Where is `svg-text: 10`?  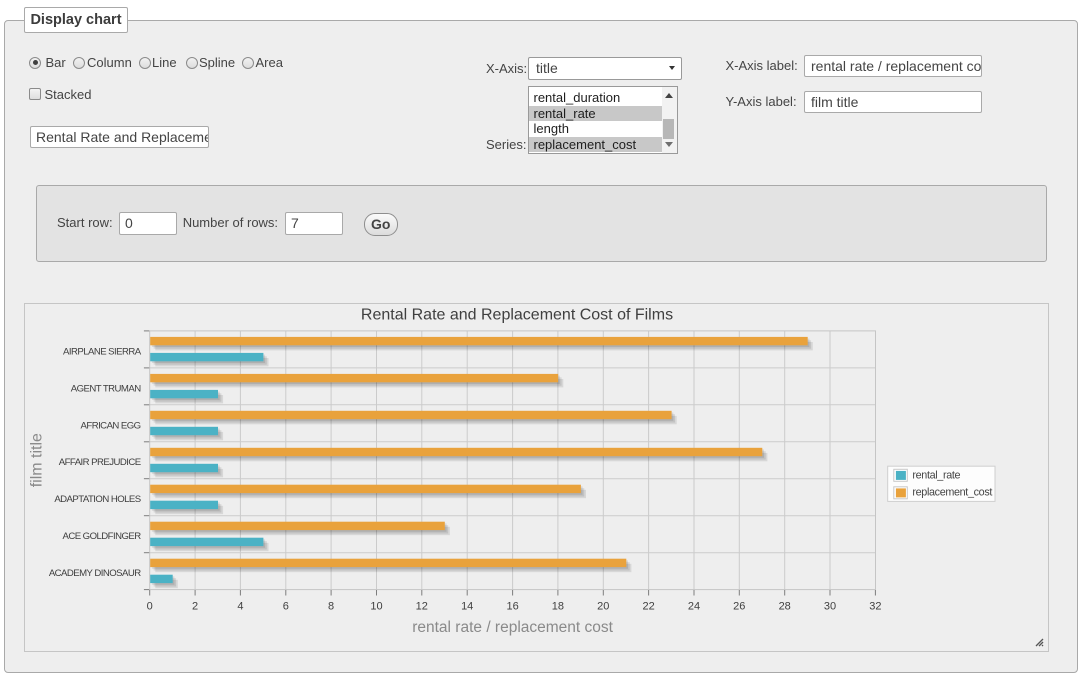 svg-text: 10 is located at coordinates (376, 607).